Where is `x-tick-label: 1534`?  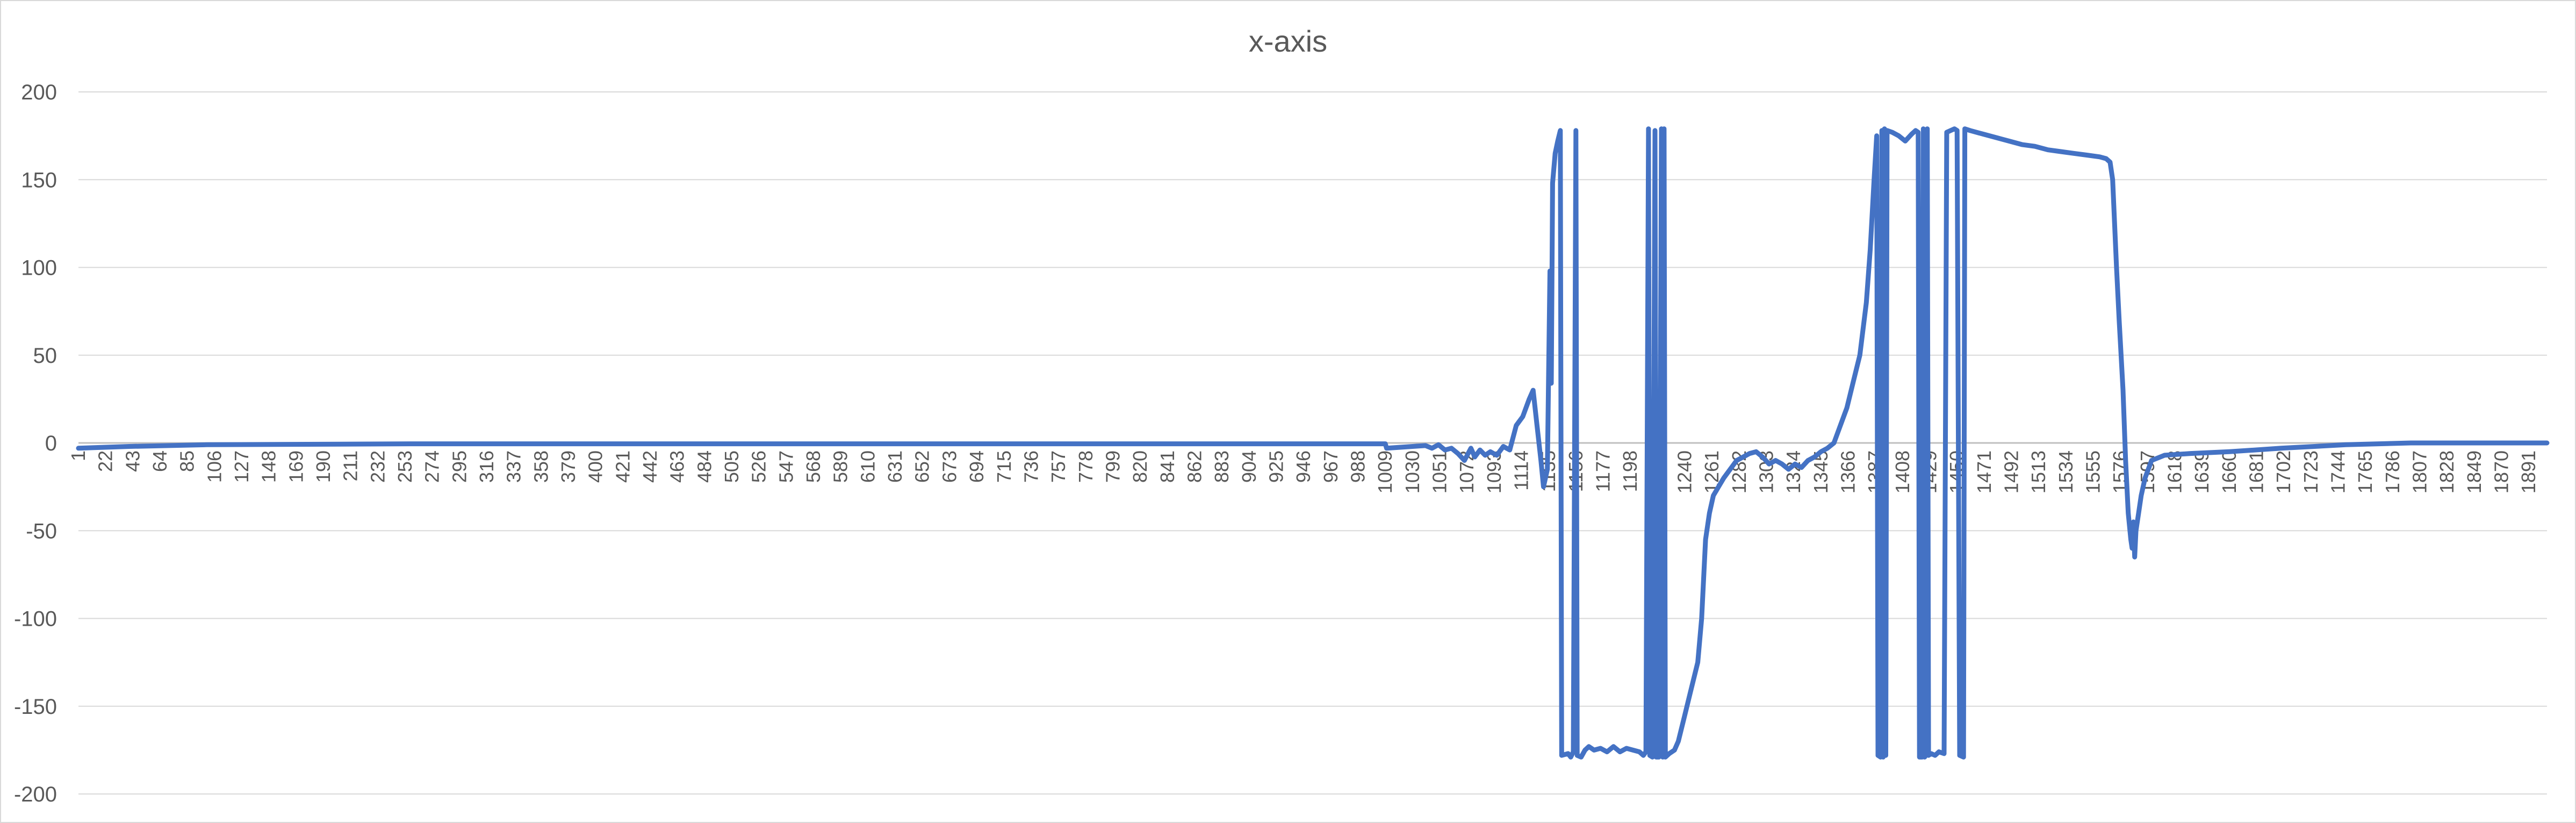
x-tick-label: 1534 is located at coordinates (2066, 471).